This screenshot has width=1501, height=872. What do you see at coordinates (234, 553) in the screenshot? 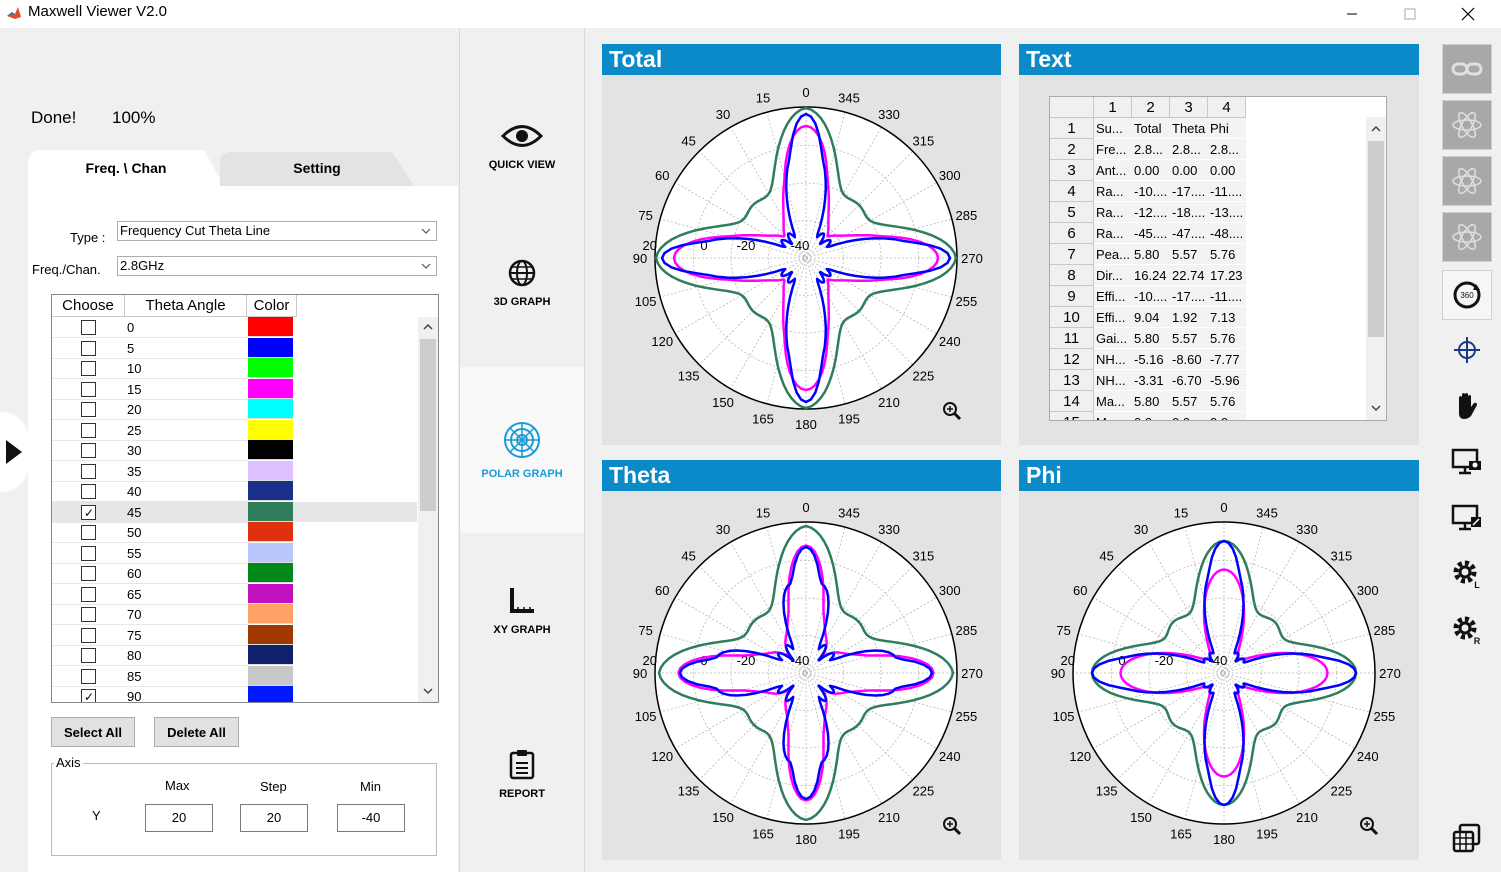
I see `list-item: 55` at bounding box center [234, 553].